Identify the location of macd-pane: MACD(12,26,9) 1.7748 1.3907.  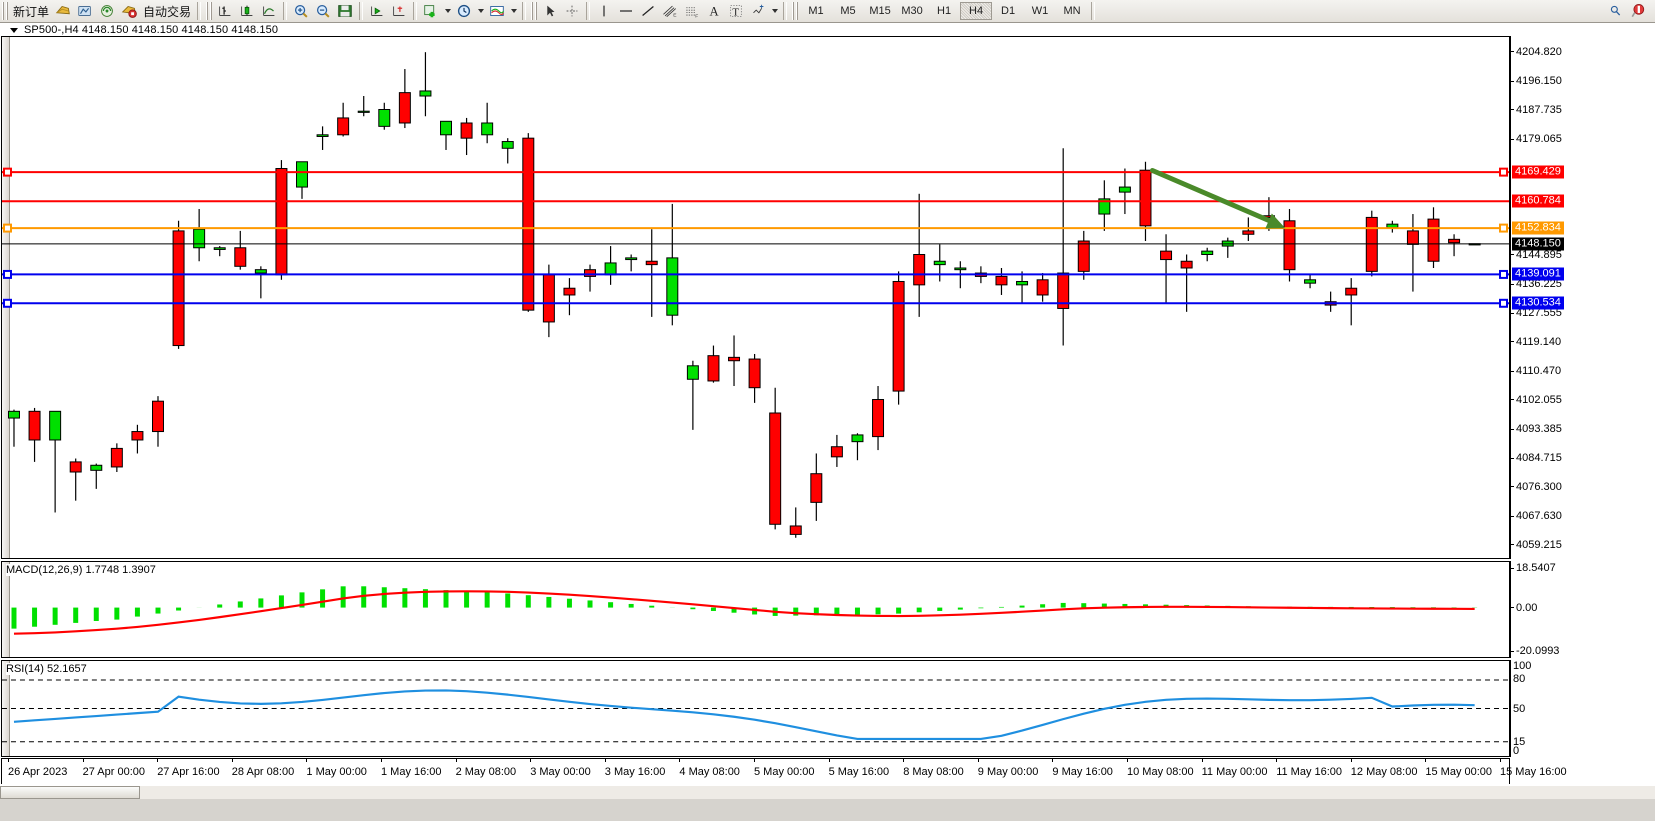
(755, 609).